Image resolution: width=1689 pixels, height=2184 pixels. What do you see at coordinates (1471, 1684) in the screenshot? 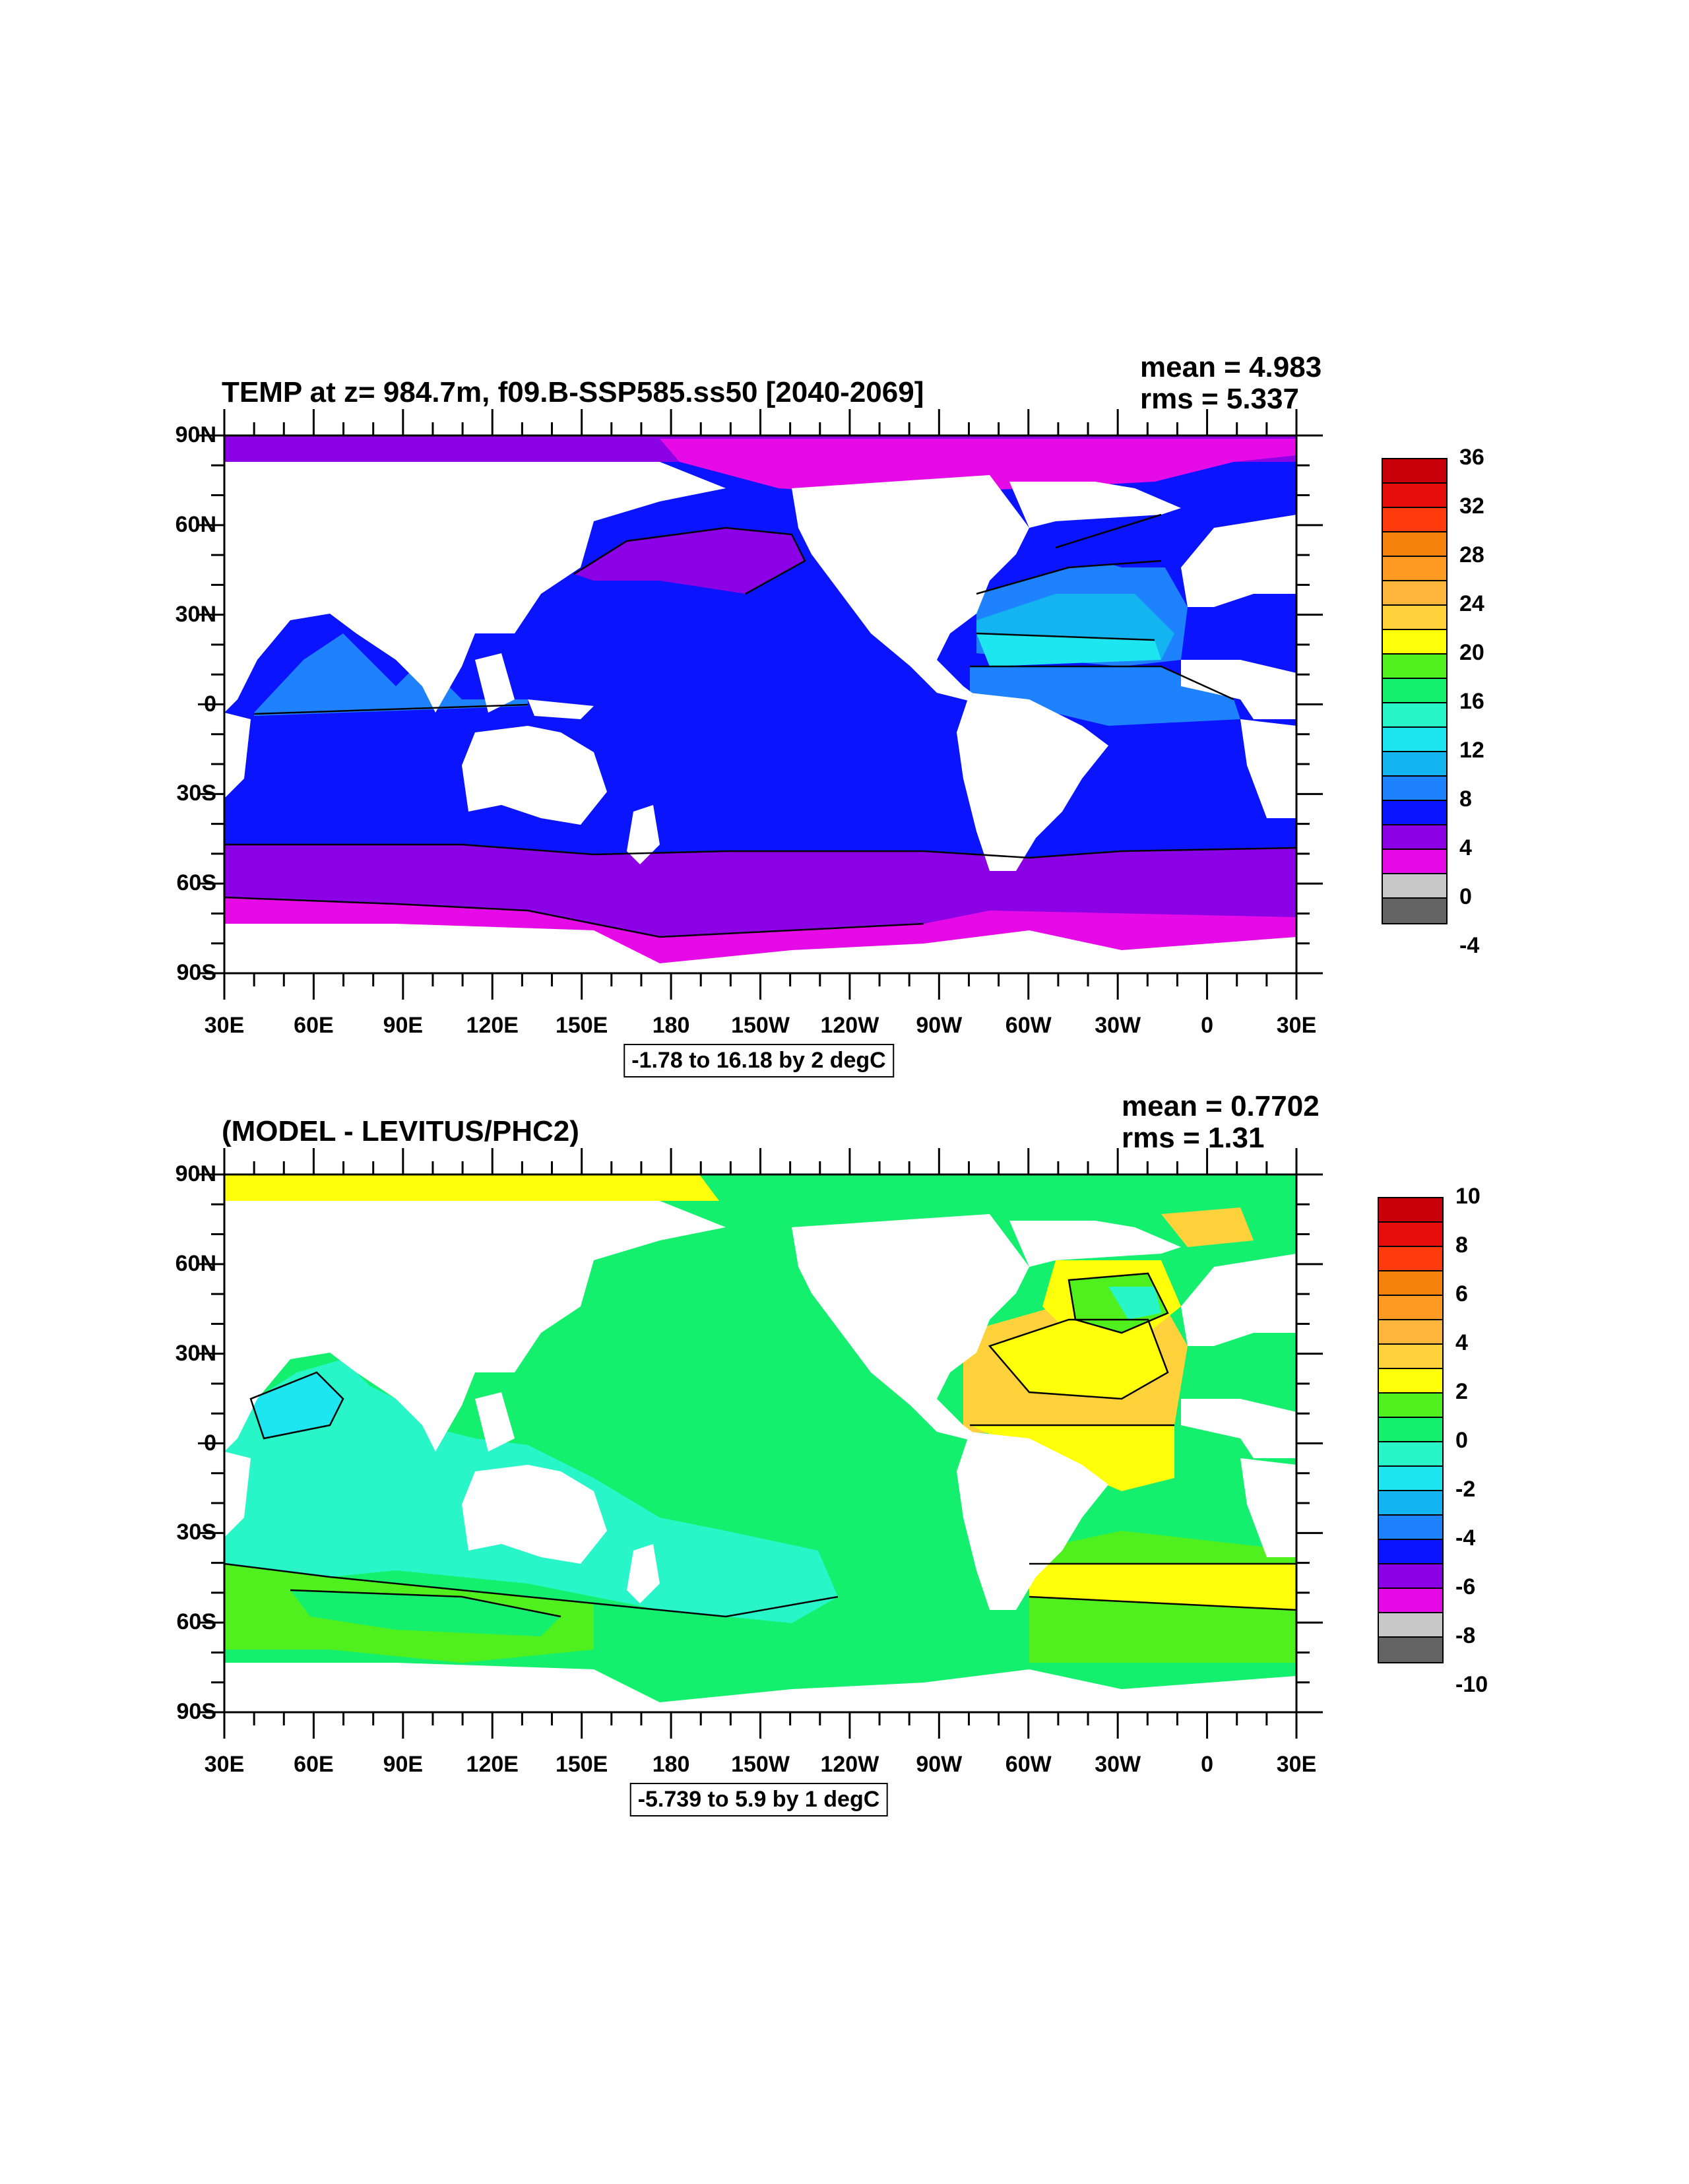
I see `colorbar-label: -10` at bounding box center [1471, 1684].